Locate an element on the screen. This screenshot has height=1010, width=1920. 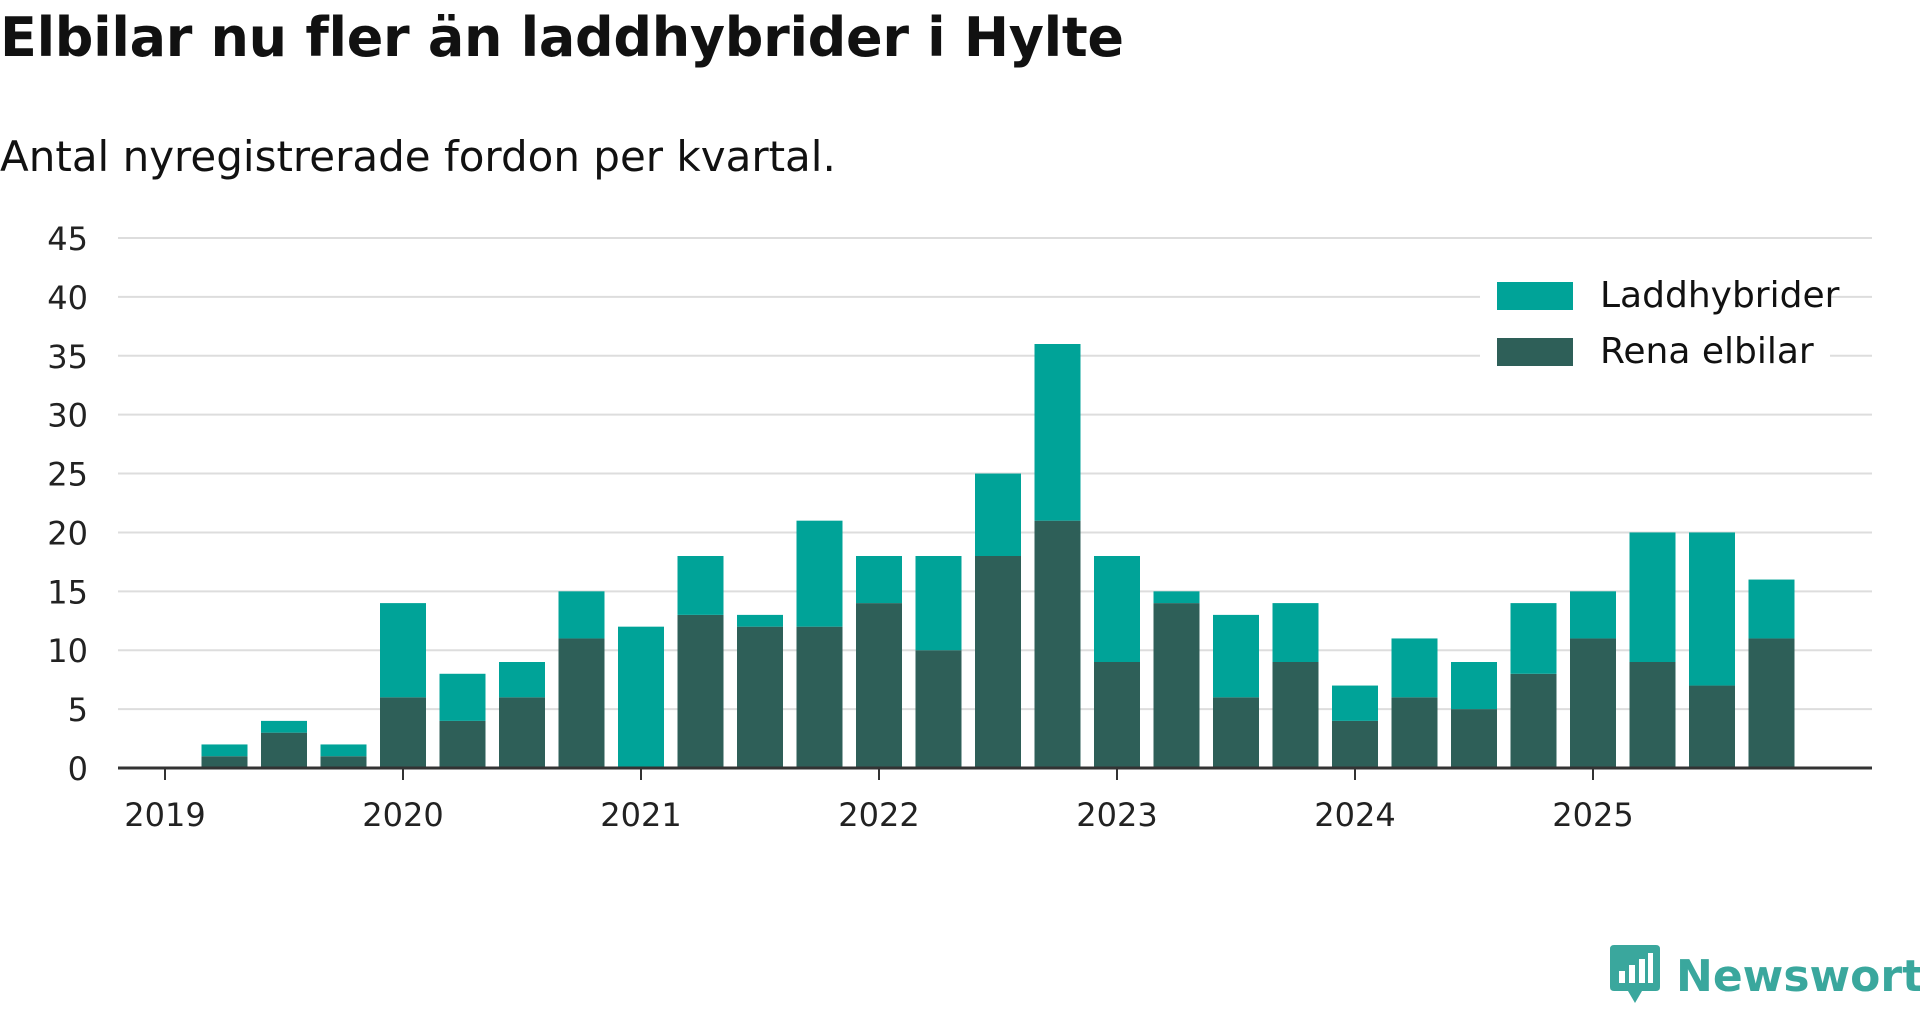
brand-logo: Newsworthy is located at coordinates (1765, 976).